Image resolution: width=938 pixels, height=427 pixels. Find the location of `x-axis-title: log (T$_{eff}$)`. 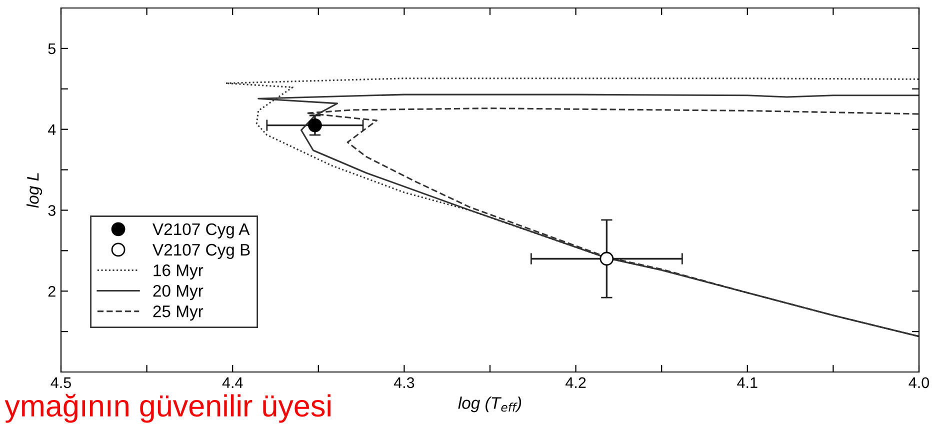

x-axis-title: log (T$_{eff}$) is located at coordinates (490, 404).